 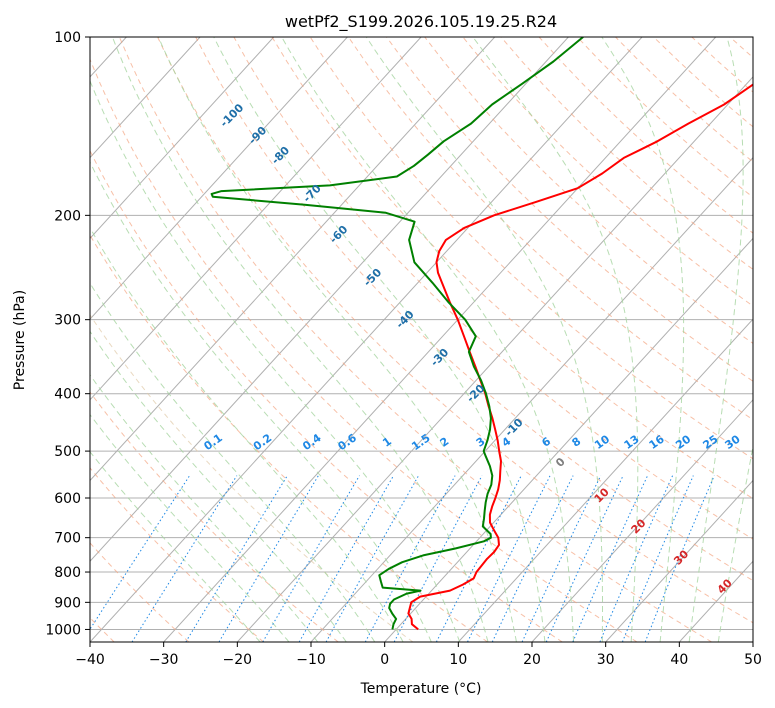 I want to click on dry-adiabat-label: -60, so click(x=338, y=234).